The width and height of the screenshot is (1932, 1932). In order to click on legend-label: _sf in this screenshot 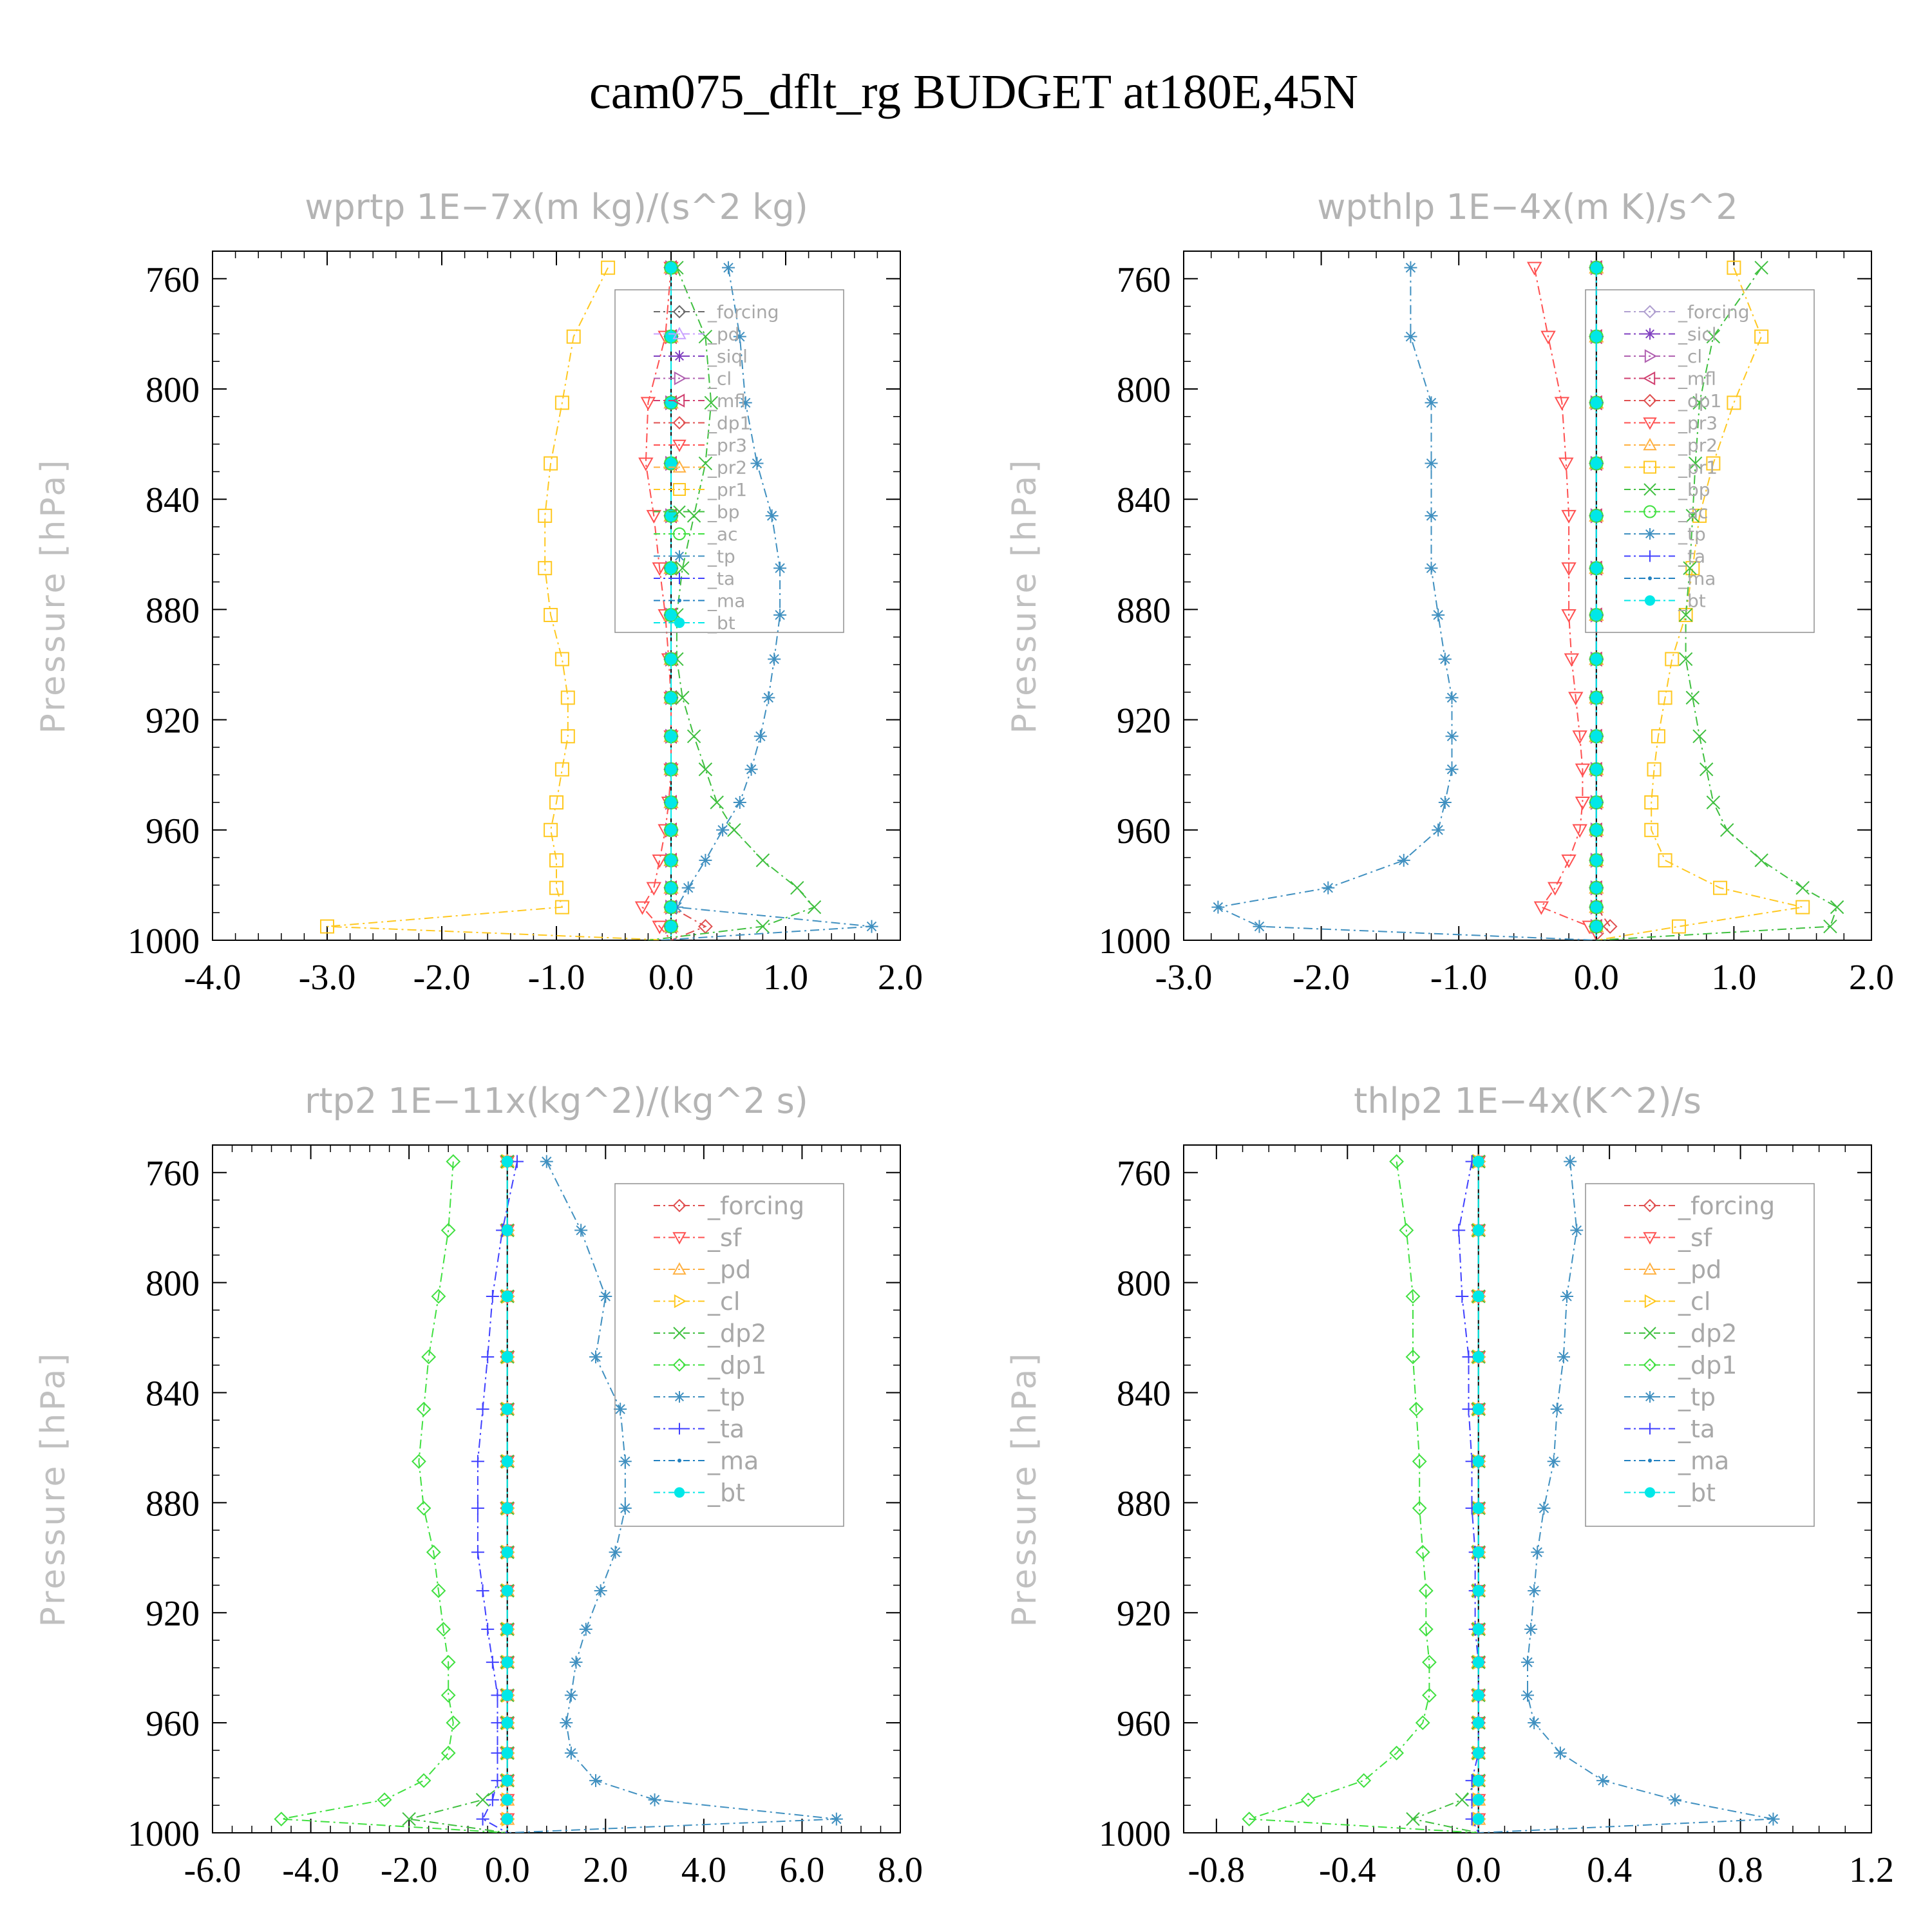, I will do `click(725, 1238)`.